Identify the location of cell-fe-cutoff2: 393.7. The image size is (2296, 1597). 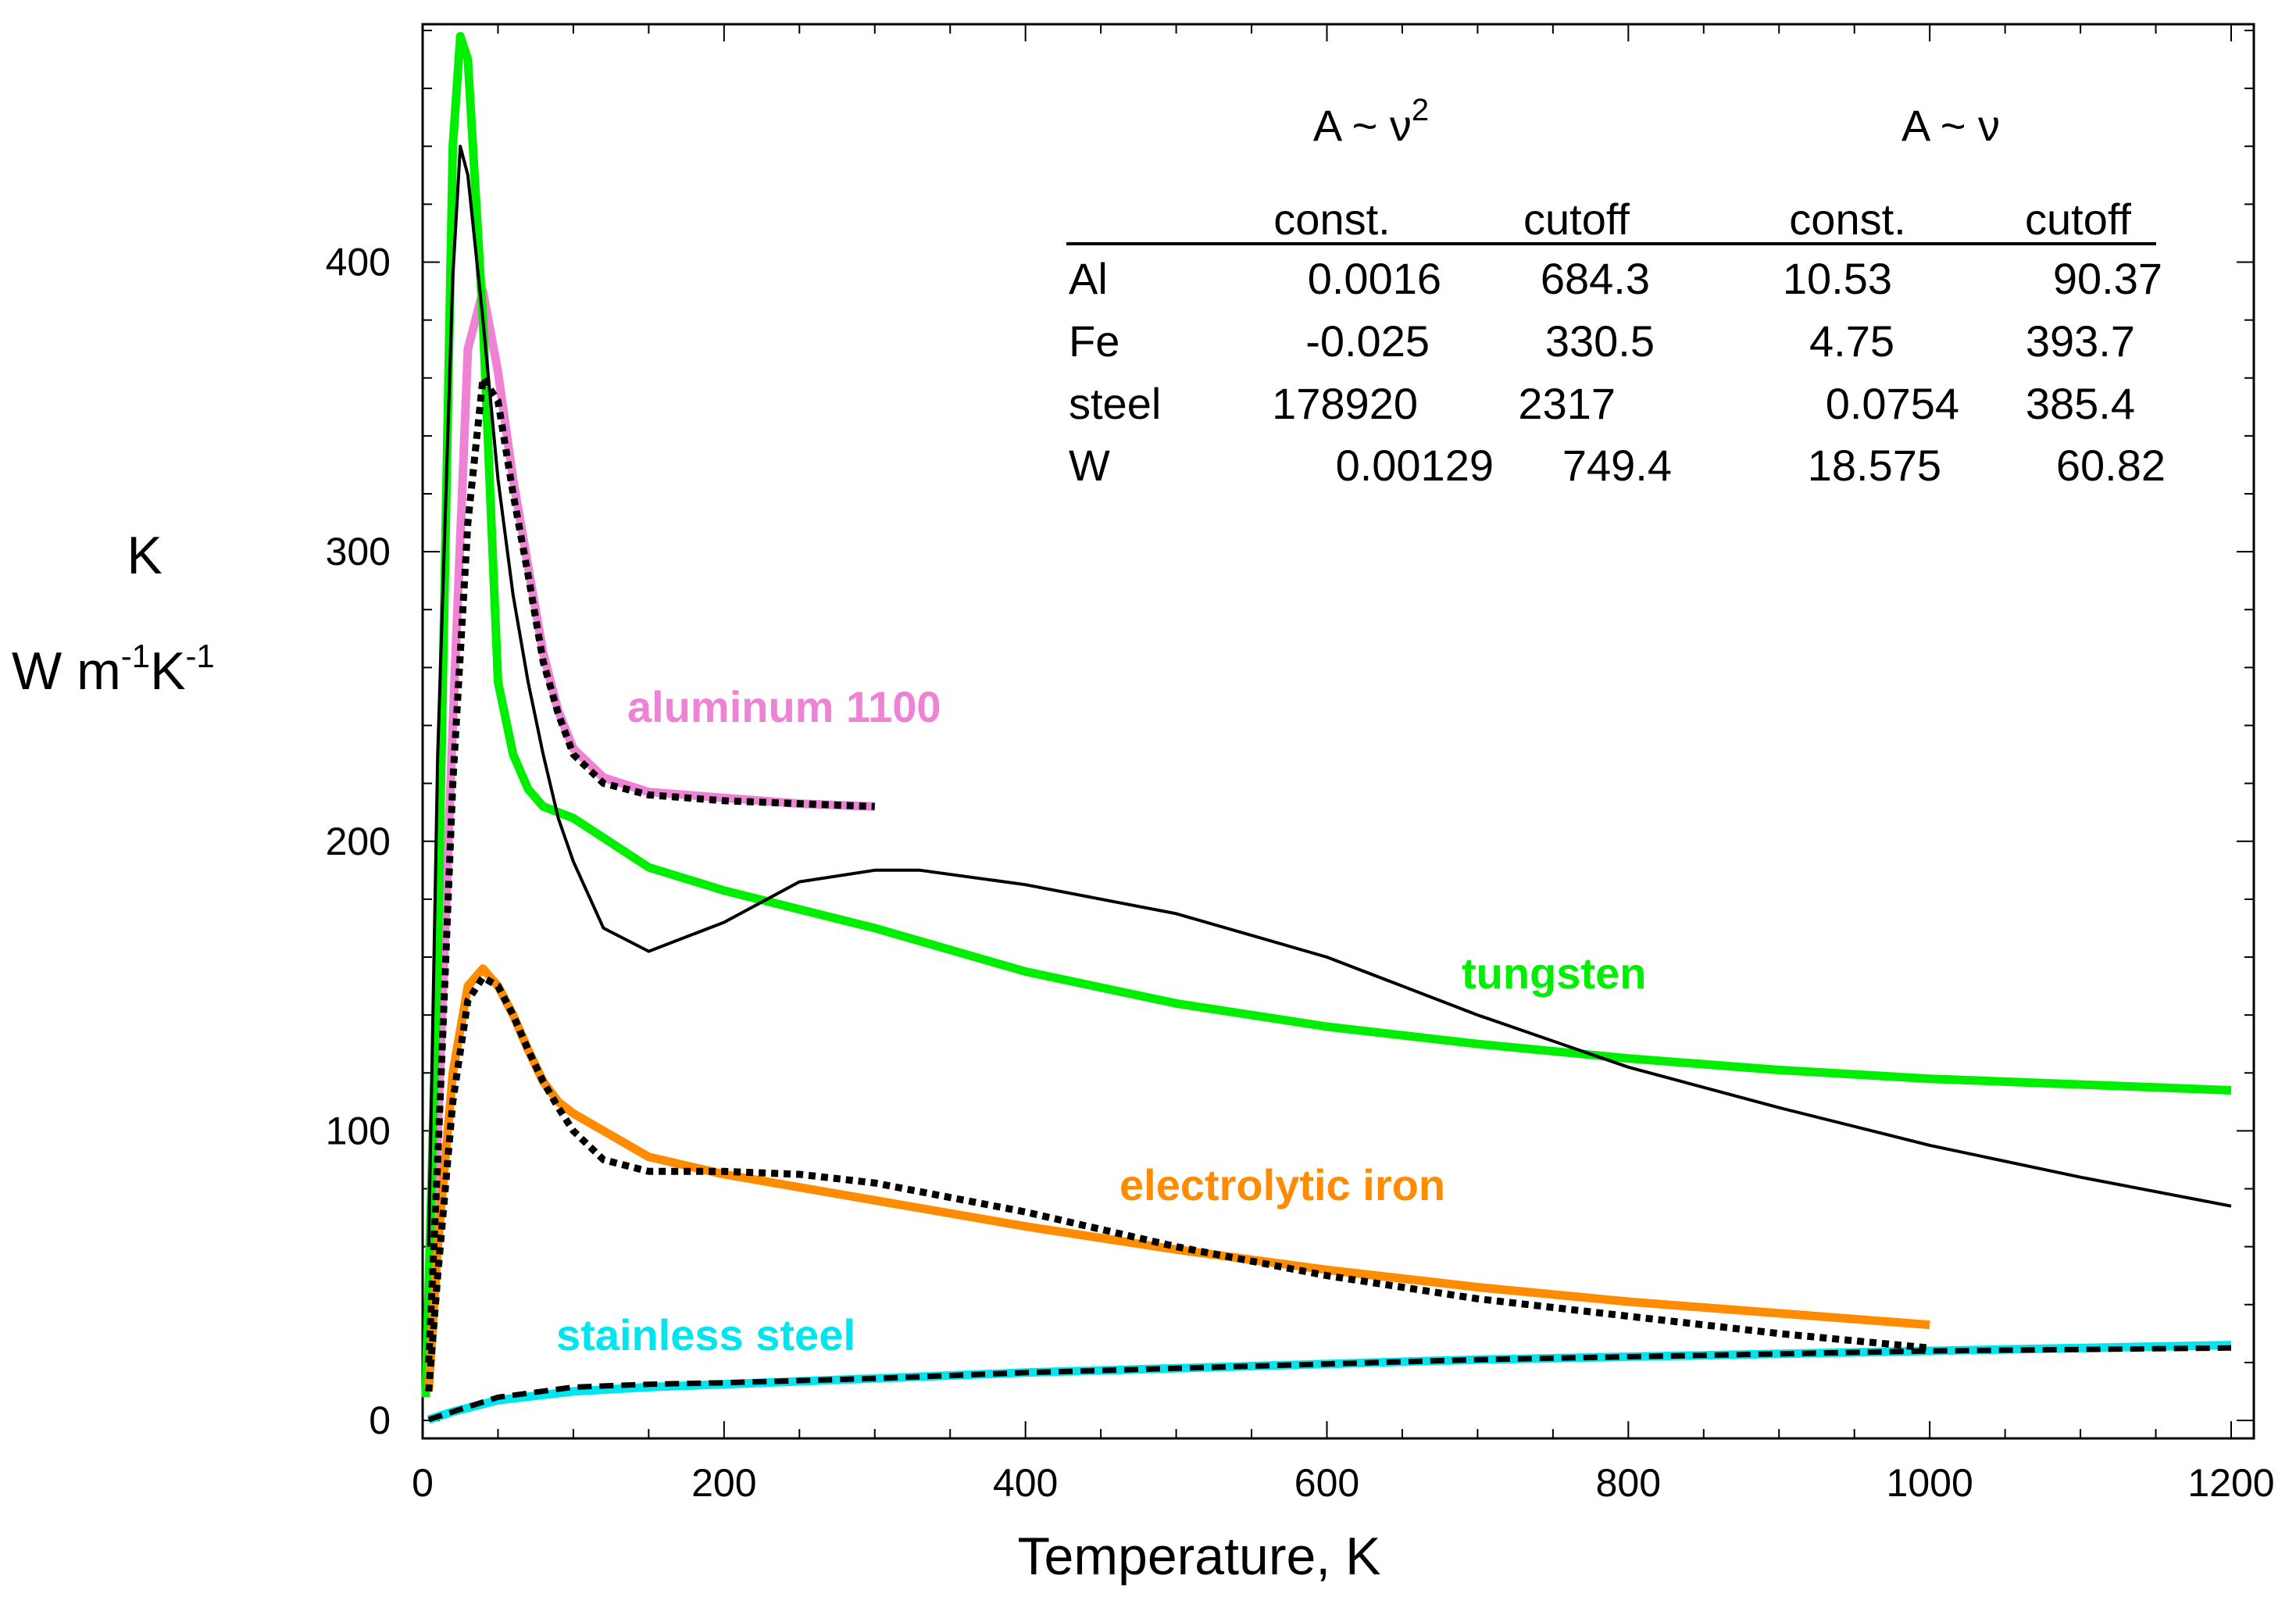
(2080, 341).